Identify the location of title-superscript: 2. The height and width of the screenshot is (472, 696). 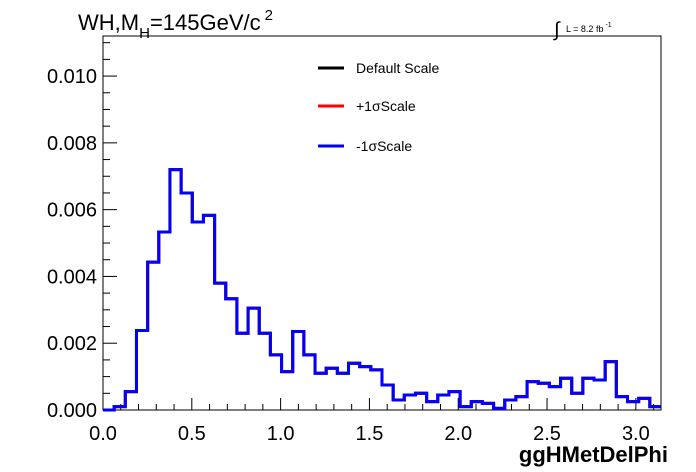
(269, 15).